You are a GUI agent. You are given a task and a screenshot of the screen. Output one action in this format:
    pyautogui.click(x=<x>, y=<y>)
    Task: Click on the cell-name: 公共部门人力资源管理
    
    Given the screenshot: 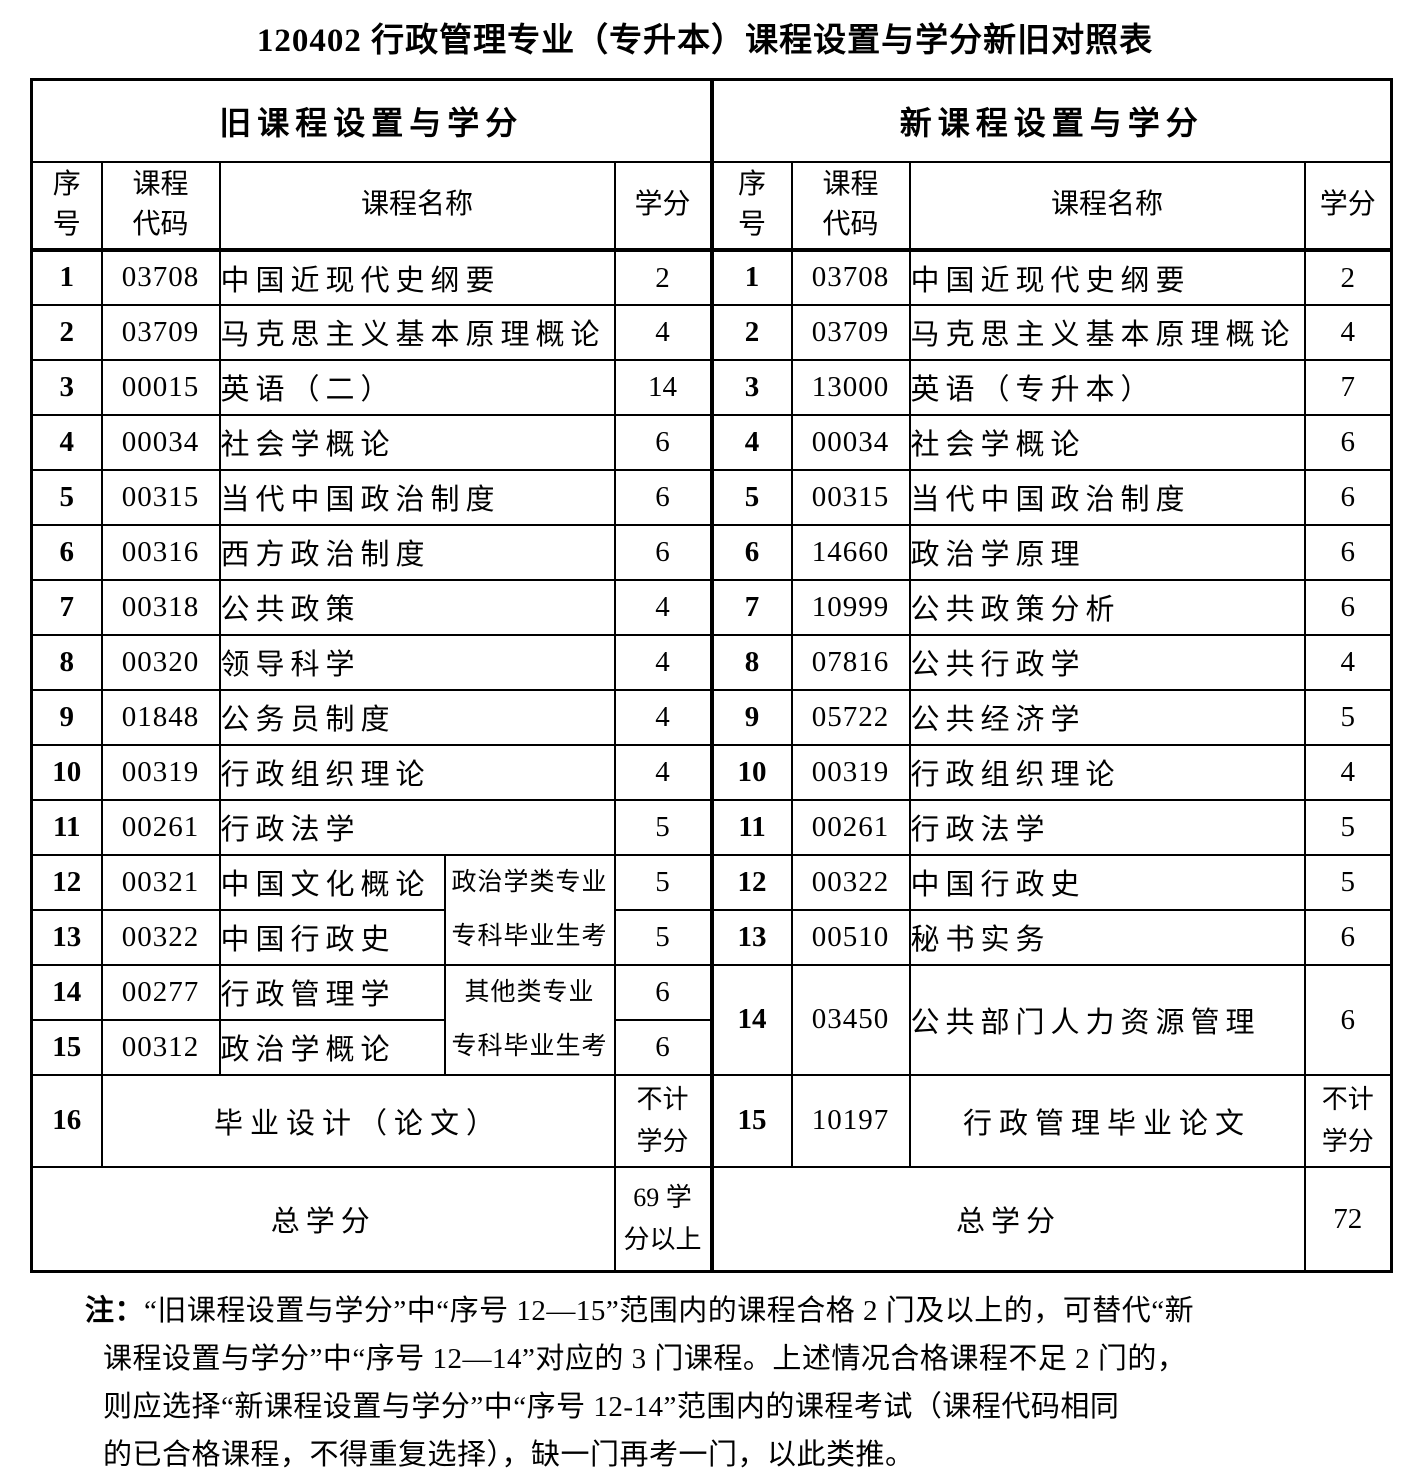 What is the action you would take?
    pyautogui.click(x=1107, y=1019)
    